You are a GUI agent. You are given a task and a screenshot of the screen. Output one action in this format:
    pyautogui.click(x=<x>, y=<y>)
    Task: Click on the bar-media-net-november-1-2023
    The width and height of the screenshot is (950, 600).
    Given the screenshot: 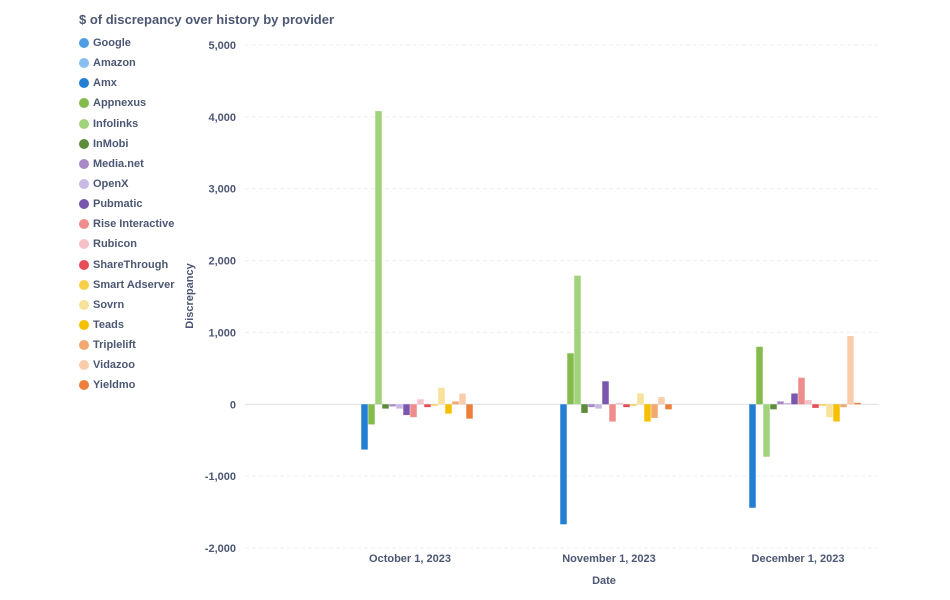 What is the action you would take?
    pyautogui.click(x=591, y=406)
    